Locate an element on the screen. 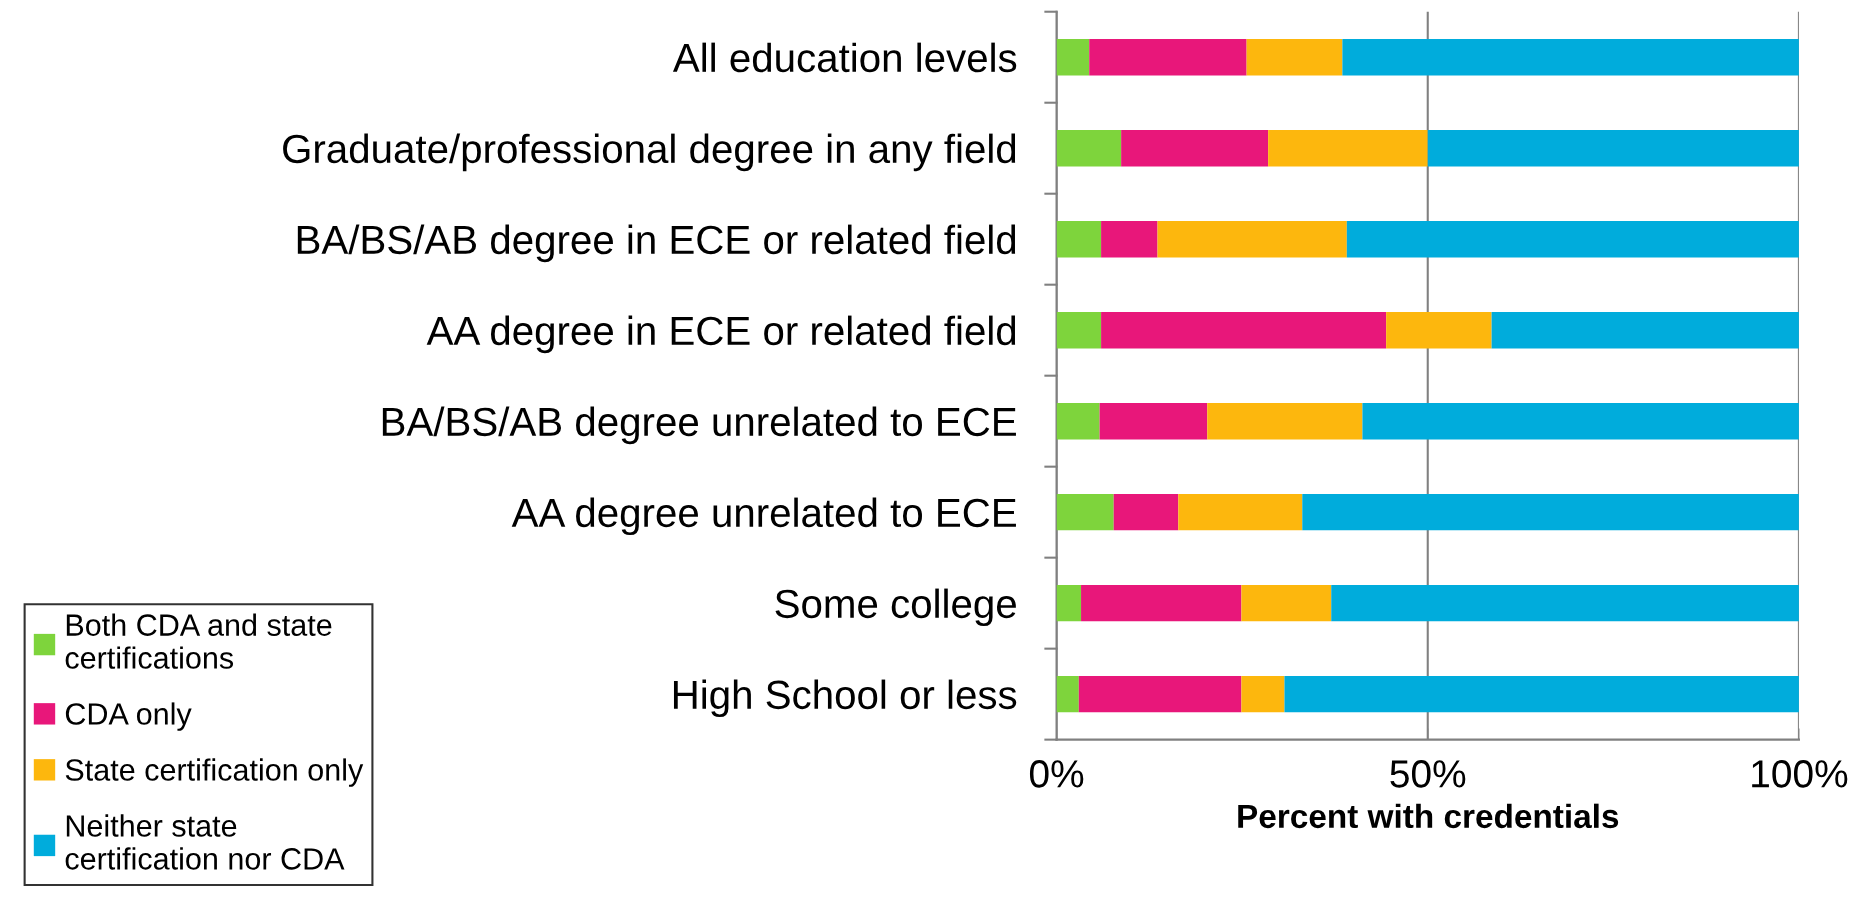 Image resolution: width=1870 pixels, height=902 pixels. x-tick-label: 50% is located at coordinates (1428, 774).